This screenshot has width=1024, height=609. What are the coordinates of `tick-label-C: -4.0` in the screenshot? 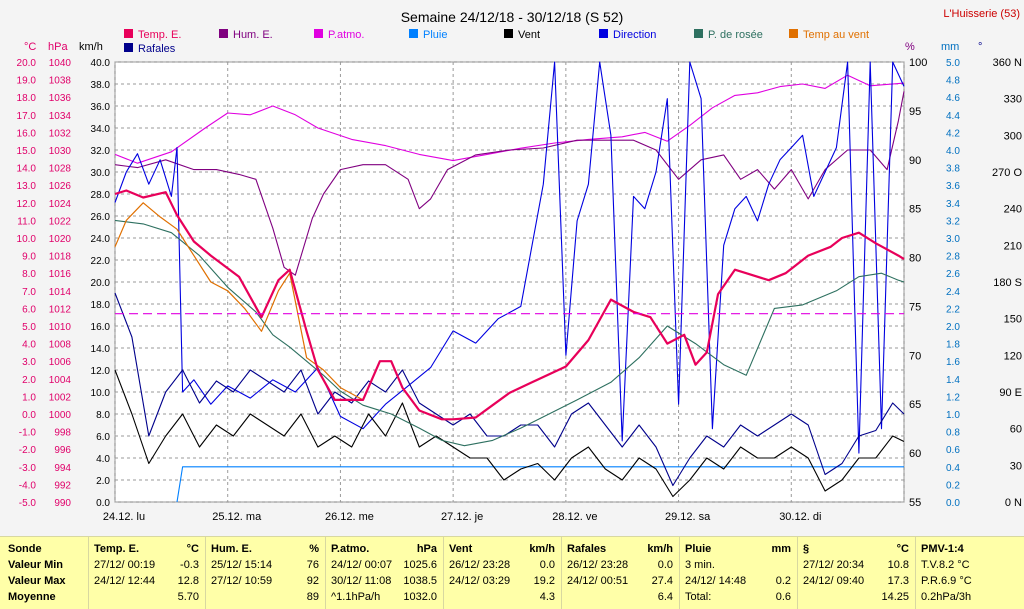 It's located at (28, 485).